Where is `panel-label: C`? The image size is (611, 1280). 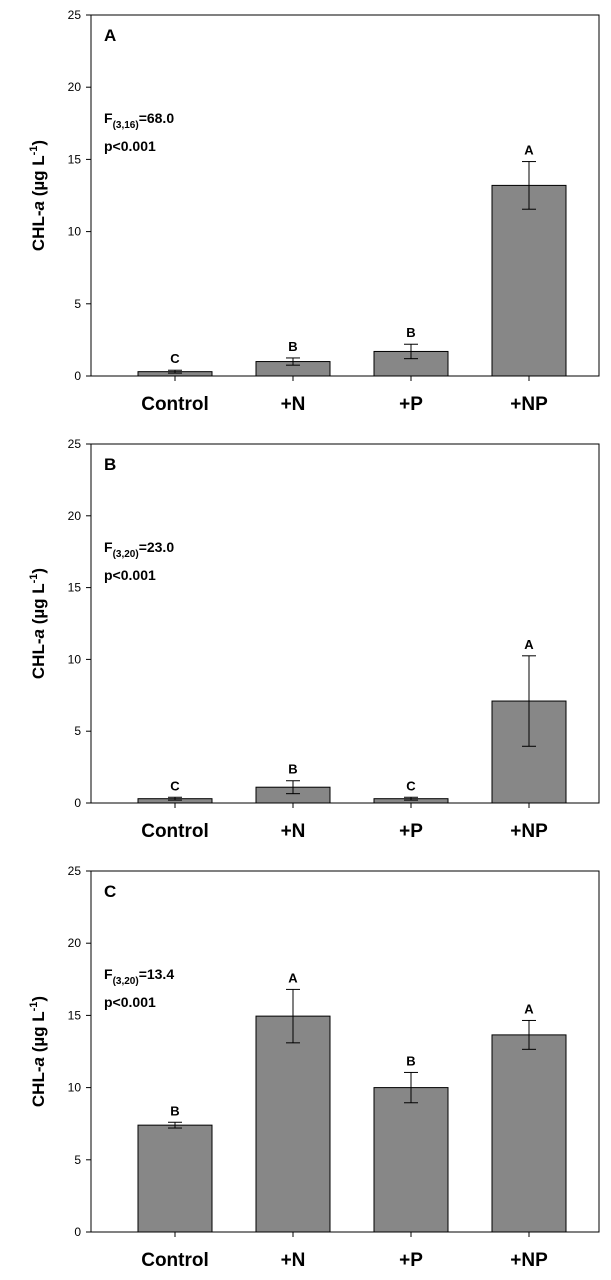
panel-label: C is located at coordinates (110, 891).